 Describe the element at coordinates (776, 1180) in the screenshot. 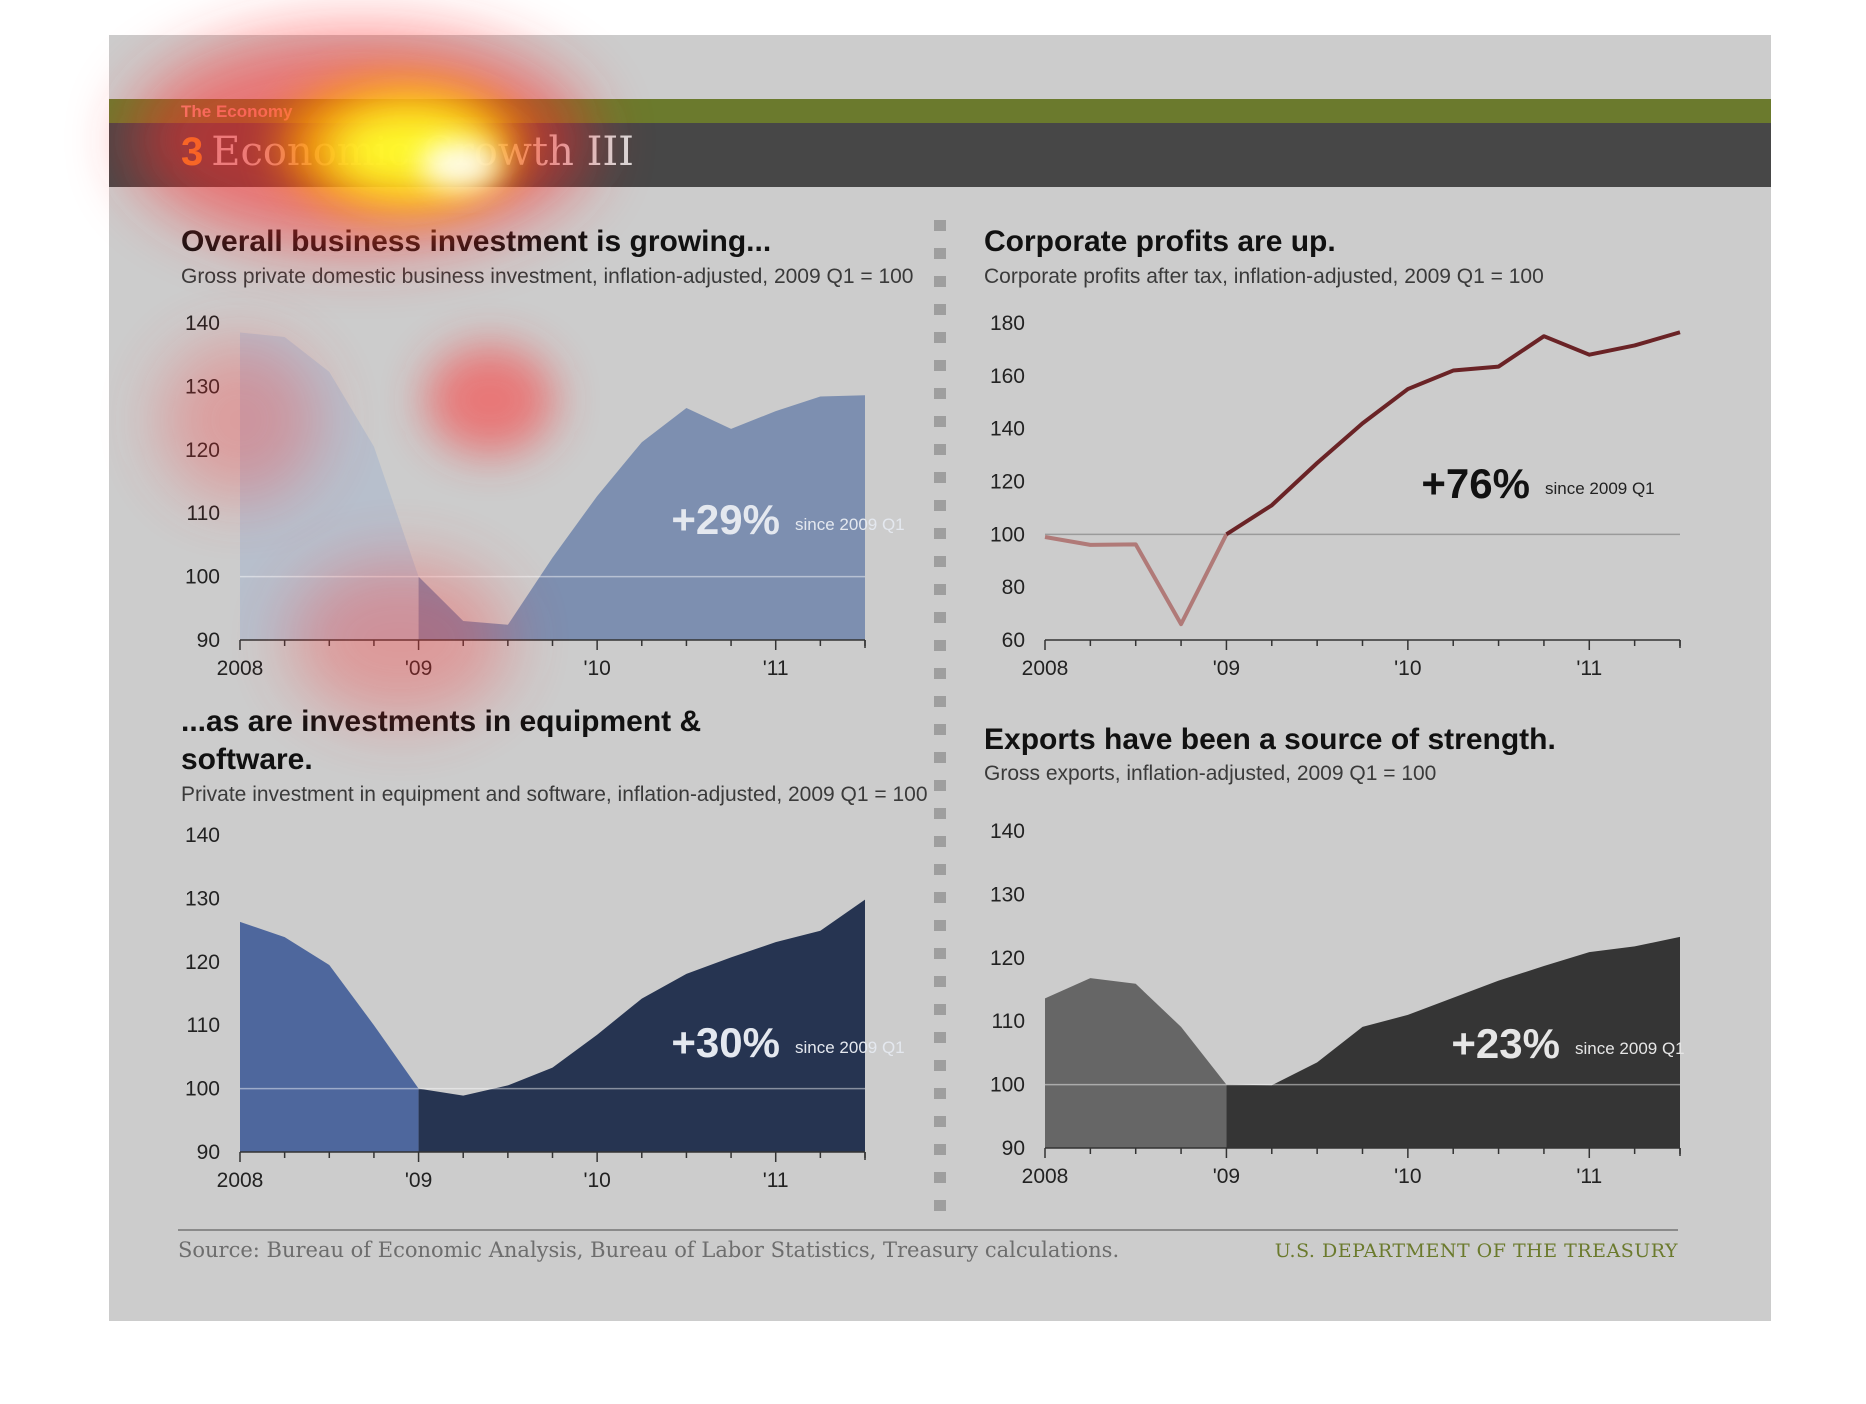

I see `equipment-x-tick-label: '11` at that location.